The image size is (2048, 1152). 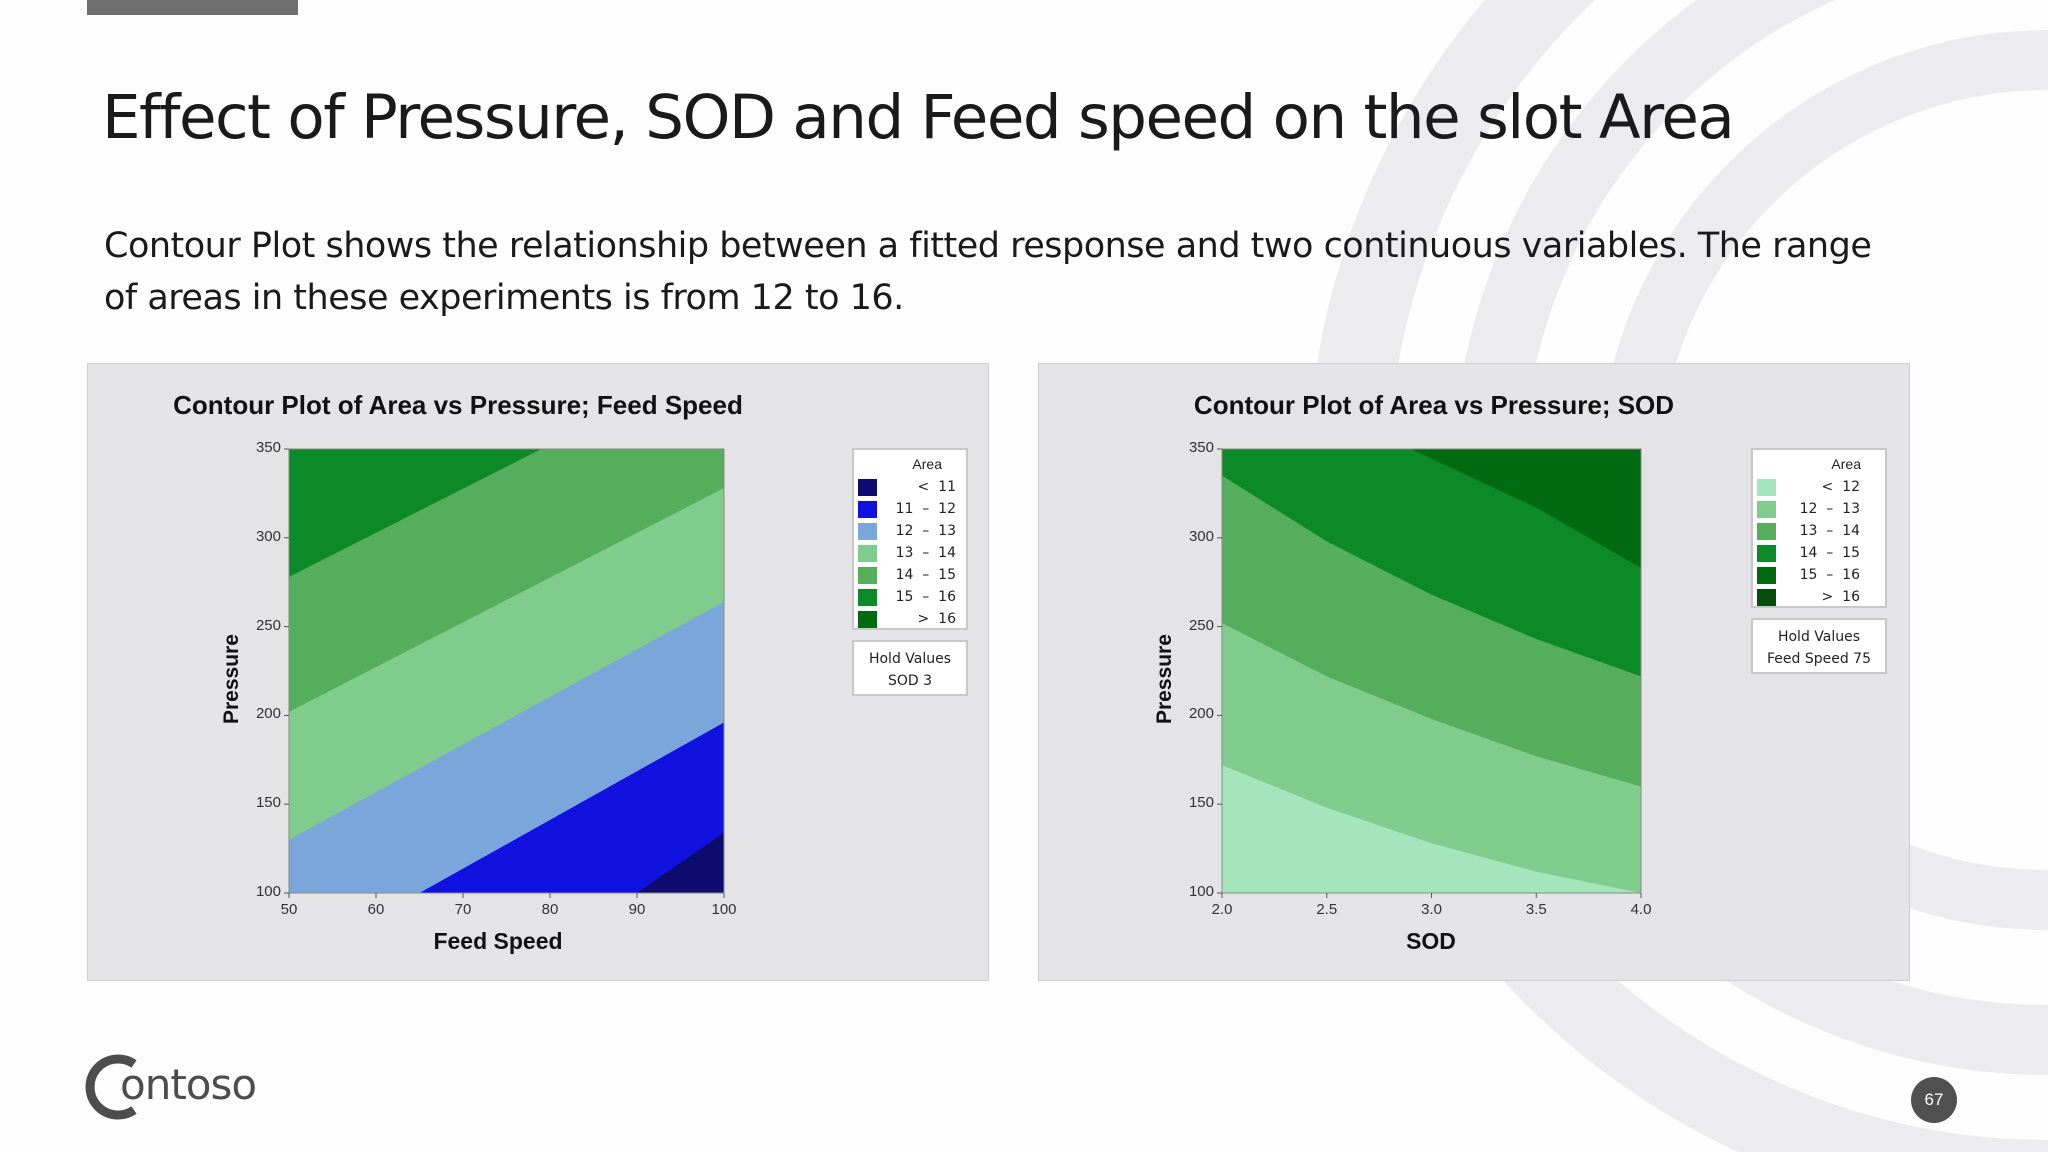 I want to click on x-tick-label: 4.0, so click(x=1641, y=909).